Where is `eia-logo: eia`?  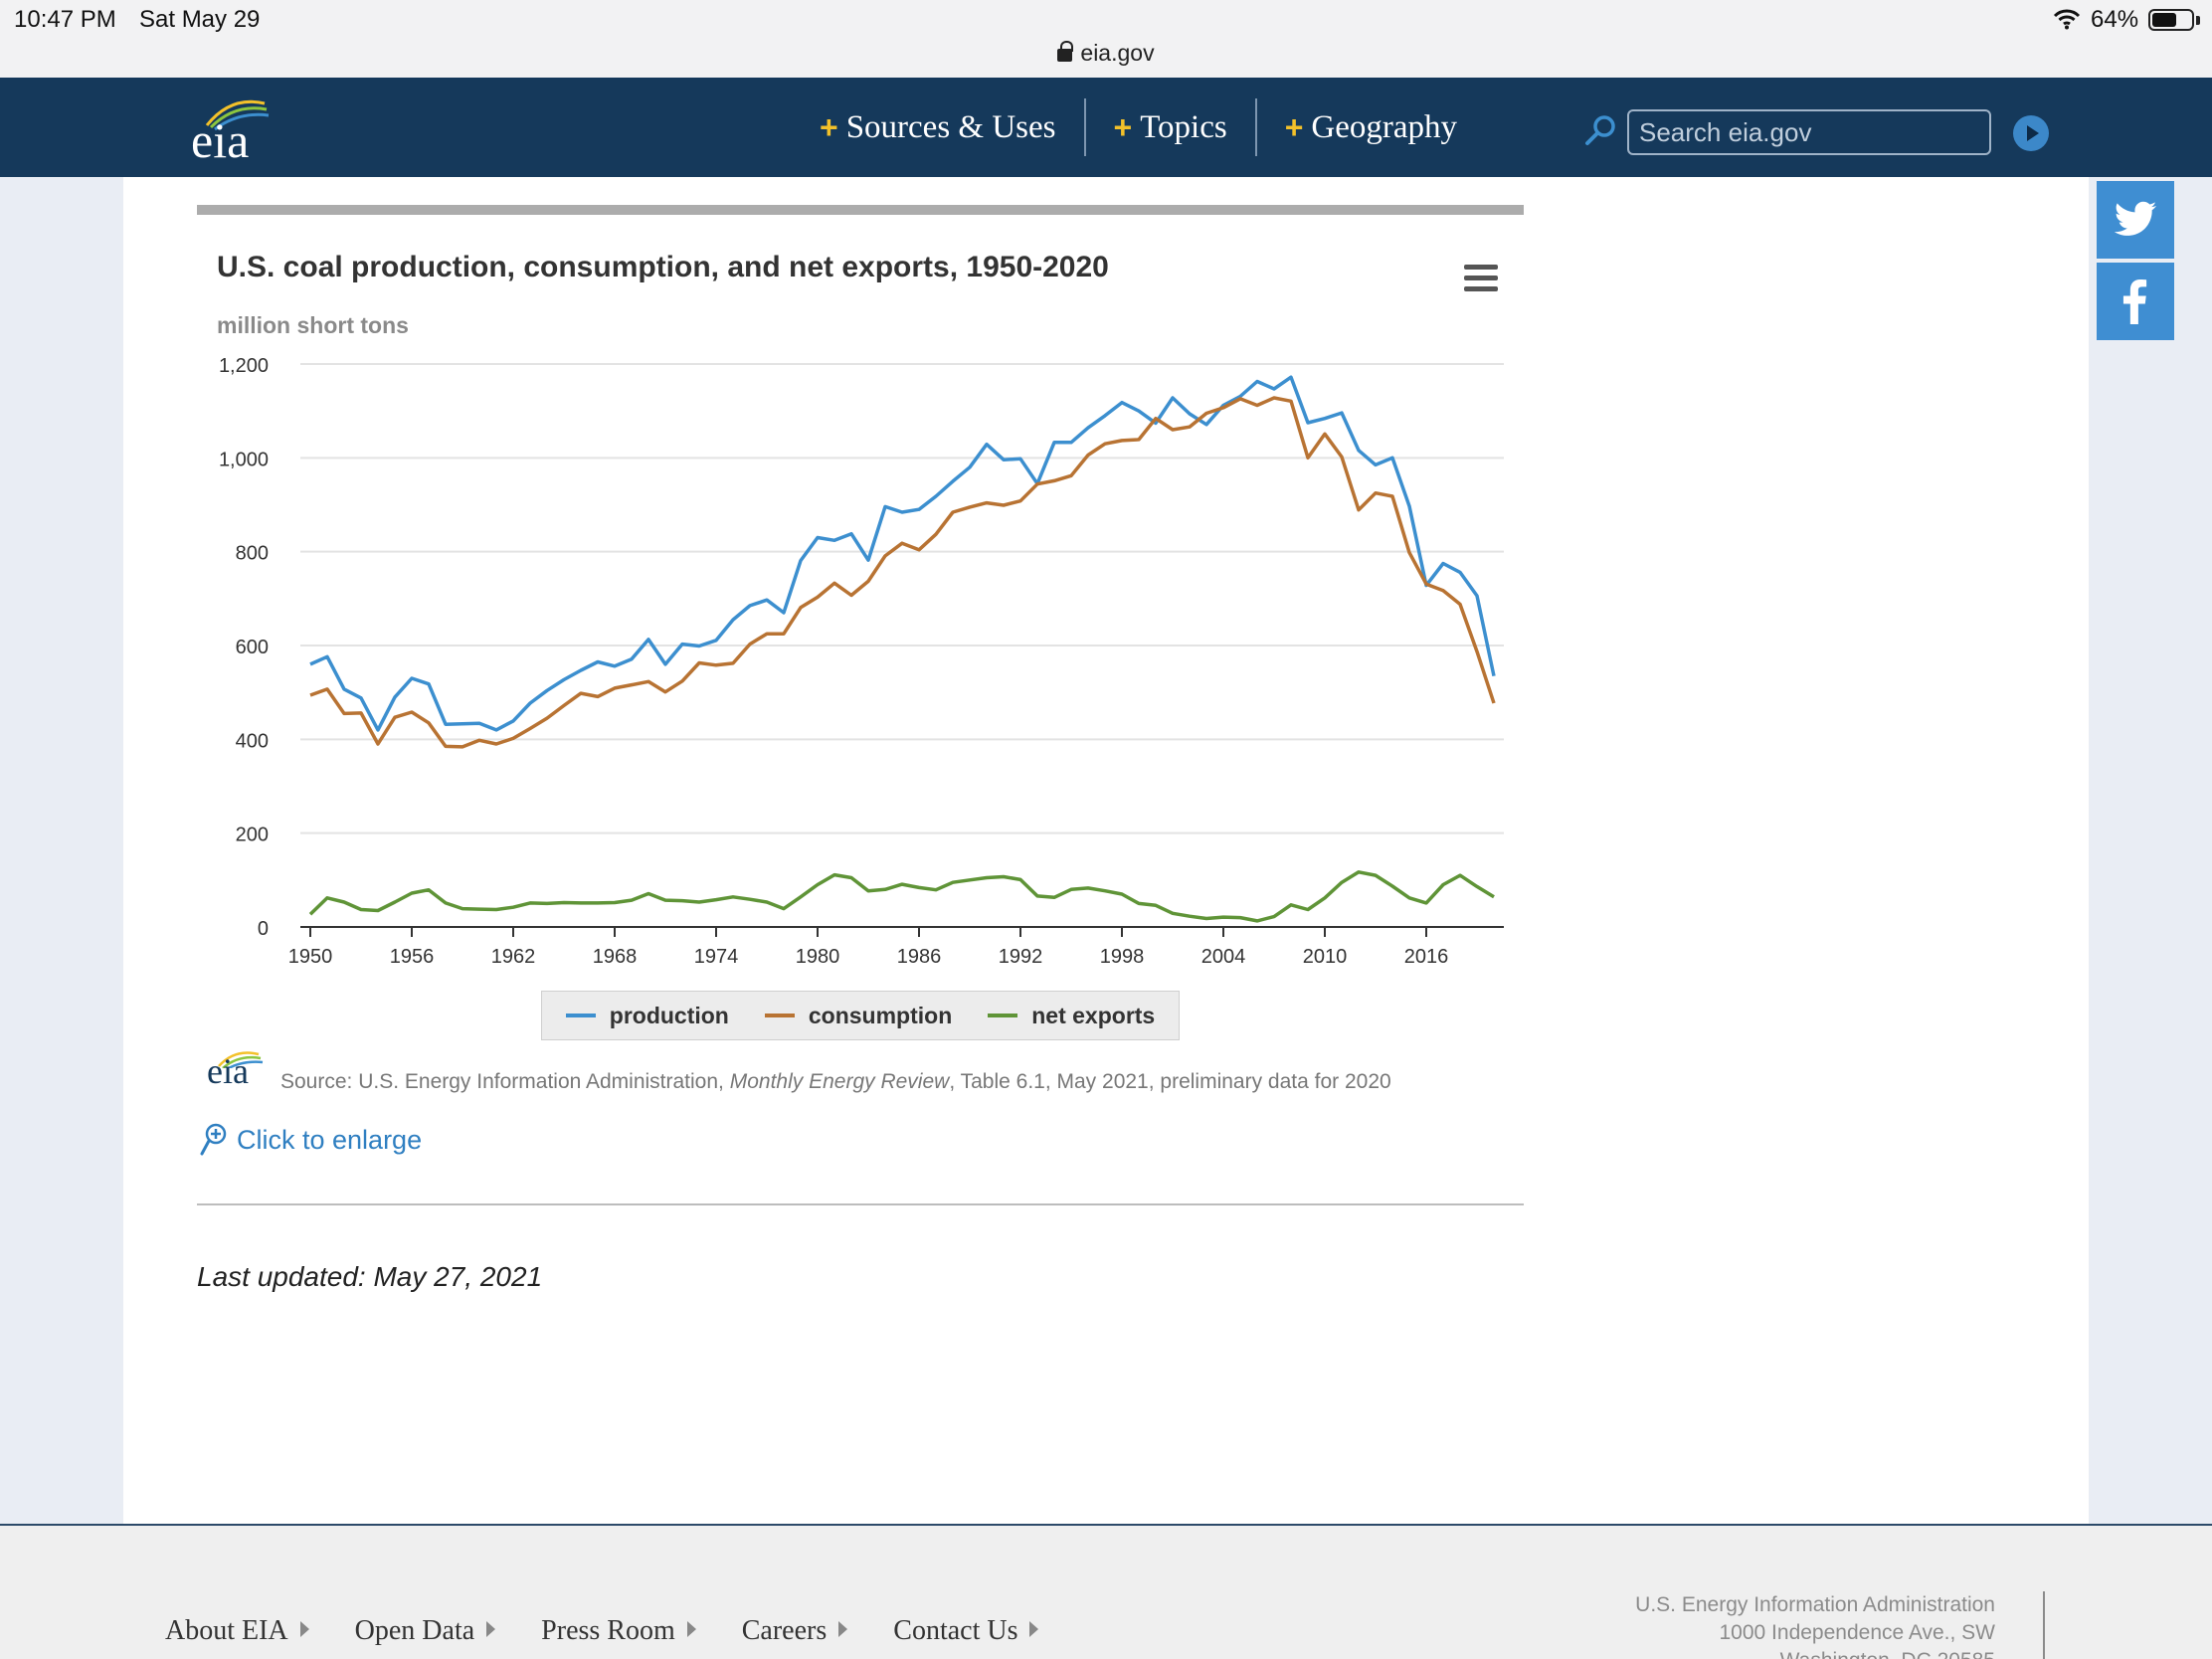 eia-logo: eia is located at coordinates (231, 130).